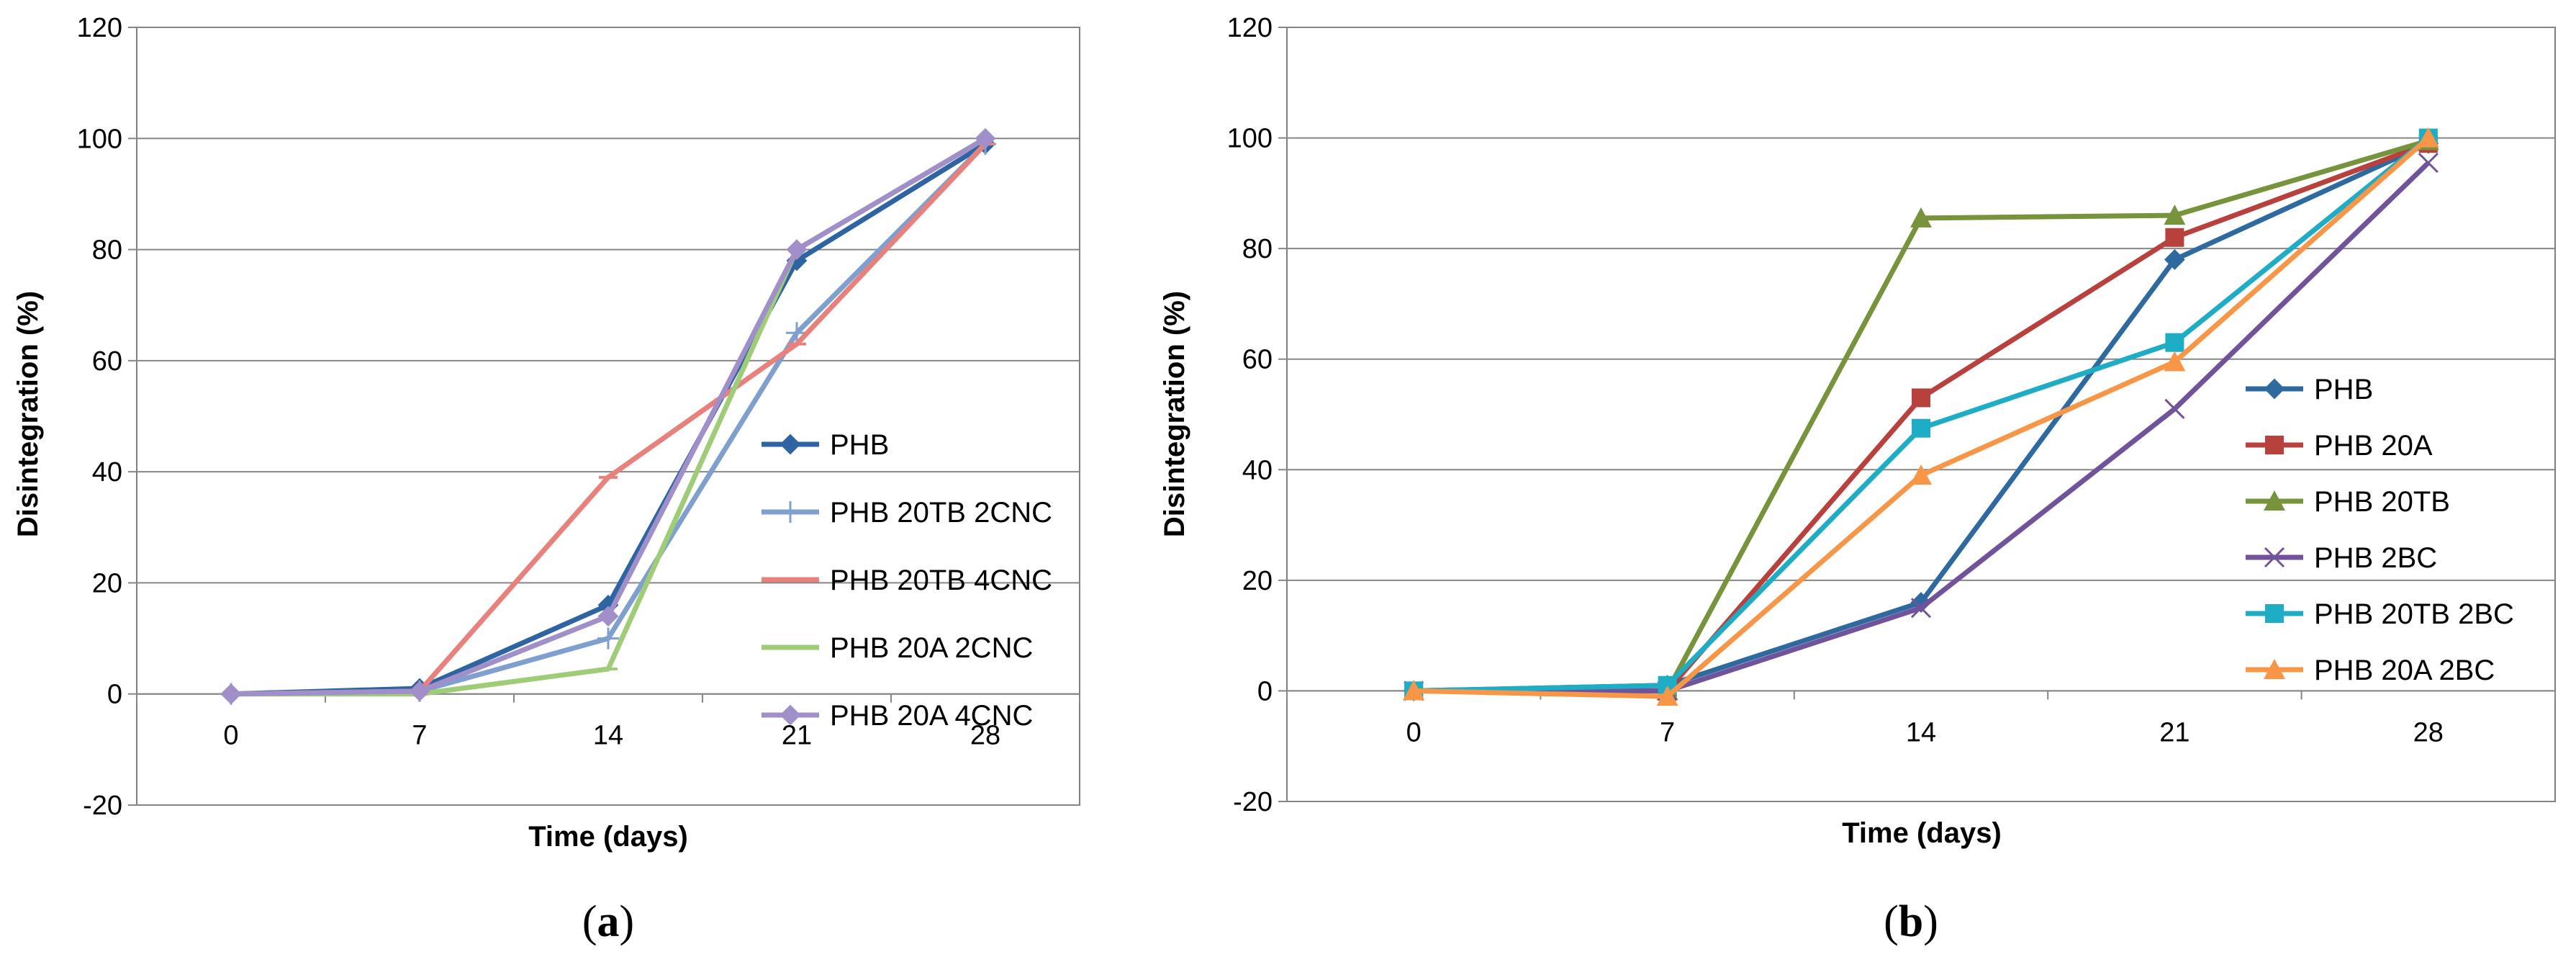 Image resolution: width=2576 pixels, height=957 pixels. Describe the element at coordinates (2414, 614) in the screenshot. I see `legend-label: PHB 20TB 2BC` at that location.